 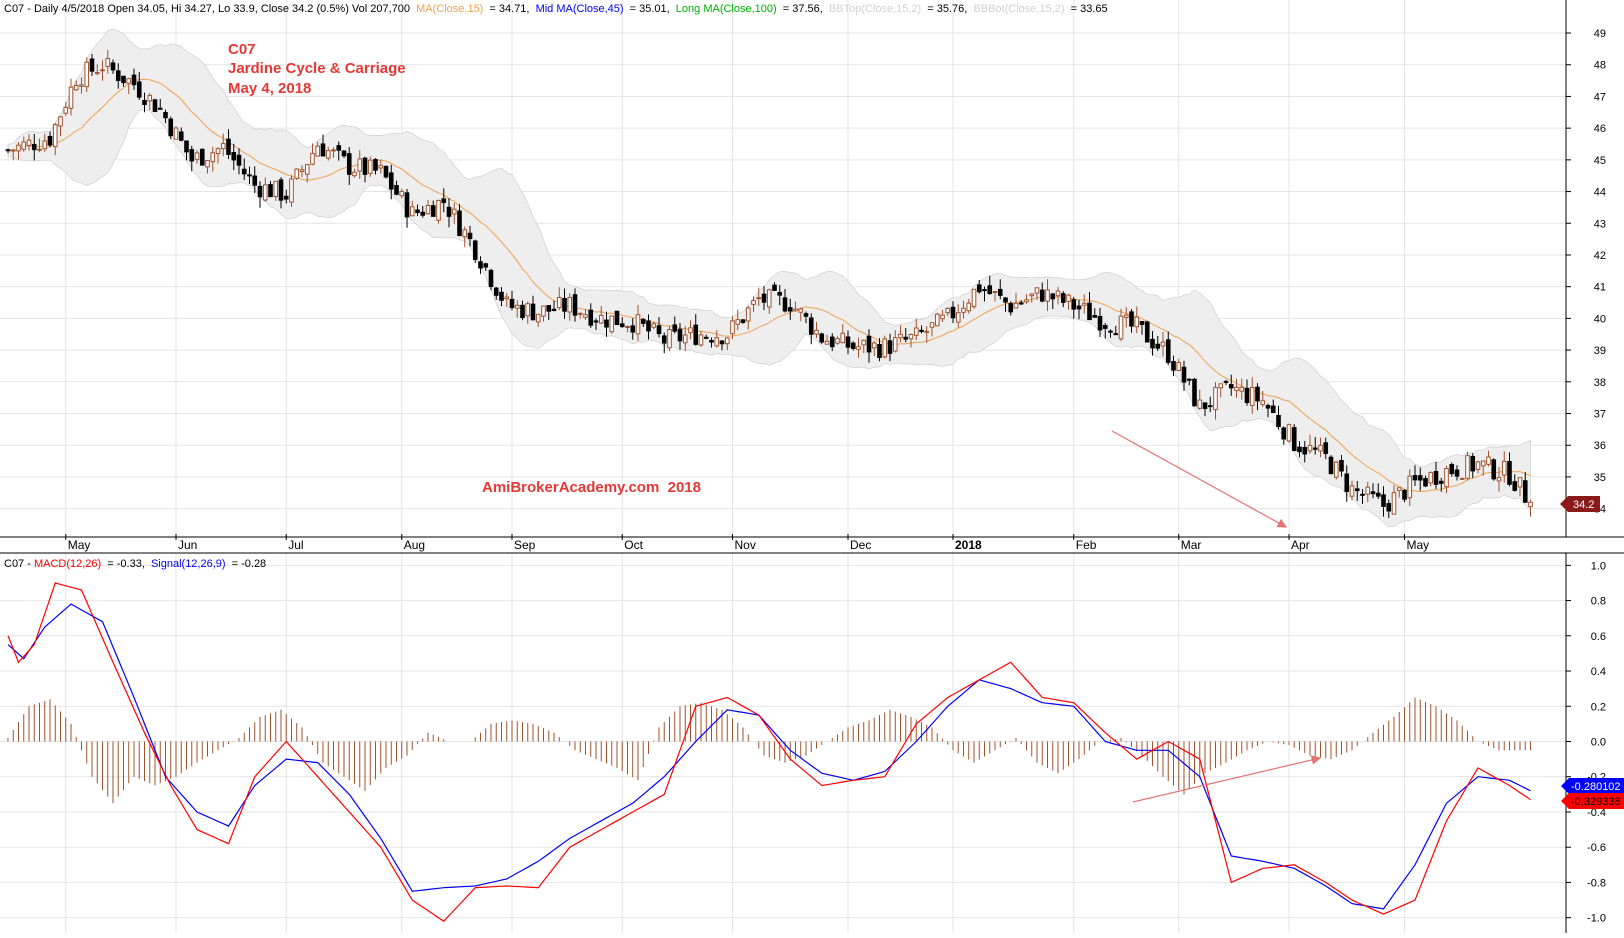 I want to click on price-tick-label: 49, so click(x=1600, y=34).